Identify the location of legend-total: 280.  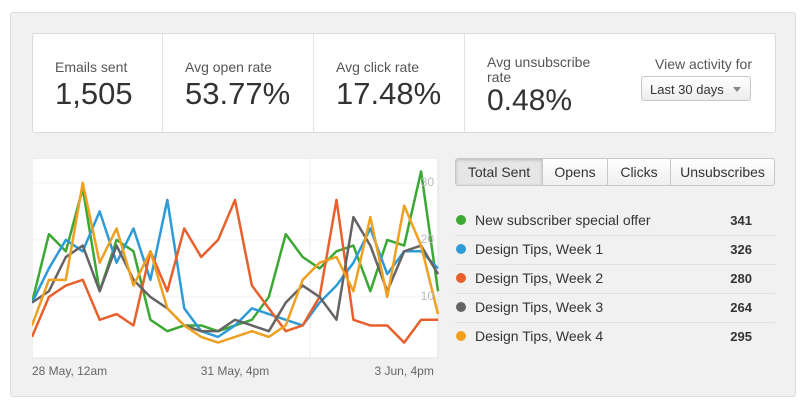
(741, 278).